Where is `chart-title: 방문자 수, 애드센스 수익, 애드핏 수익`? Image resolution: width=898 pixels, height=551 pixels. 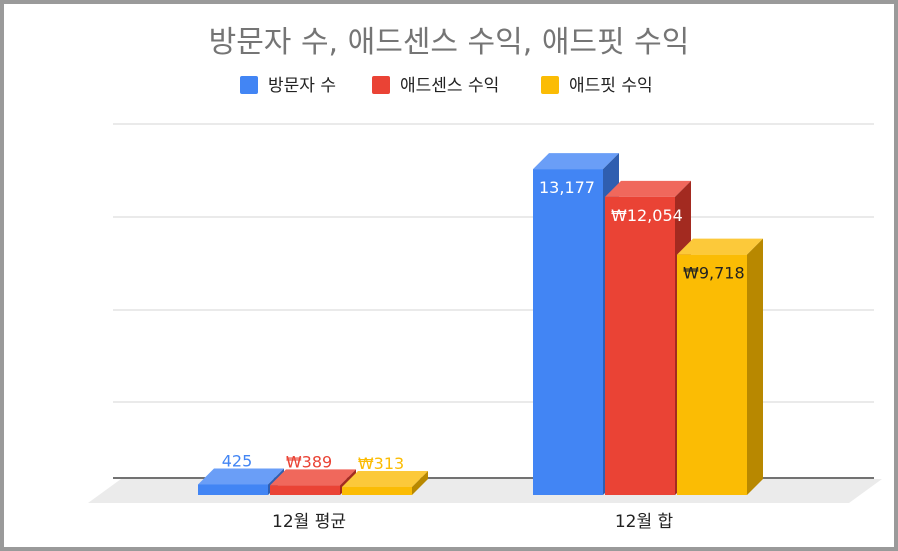 chart-title: 방문자 수, 애드센스 수익, 애드핏 수익 is located at coordinates (449, 42).